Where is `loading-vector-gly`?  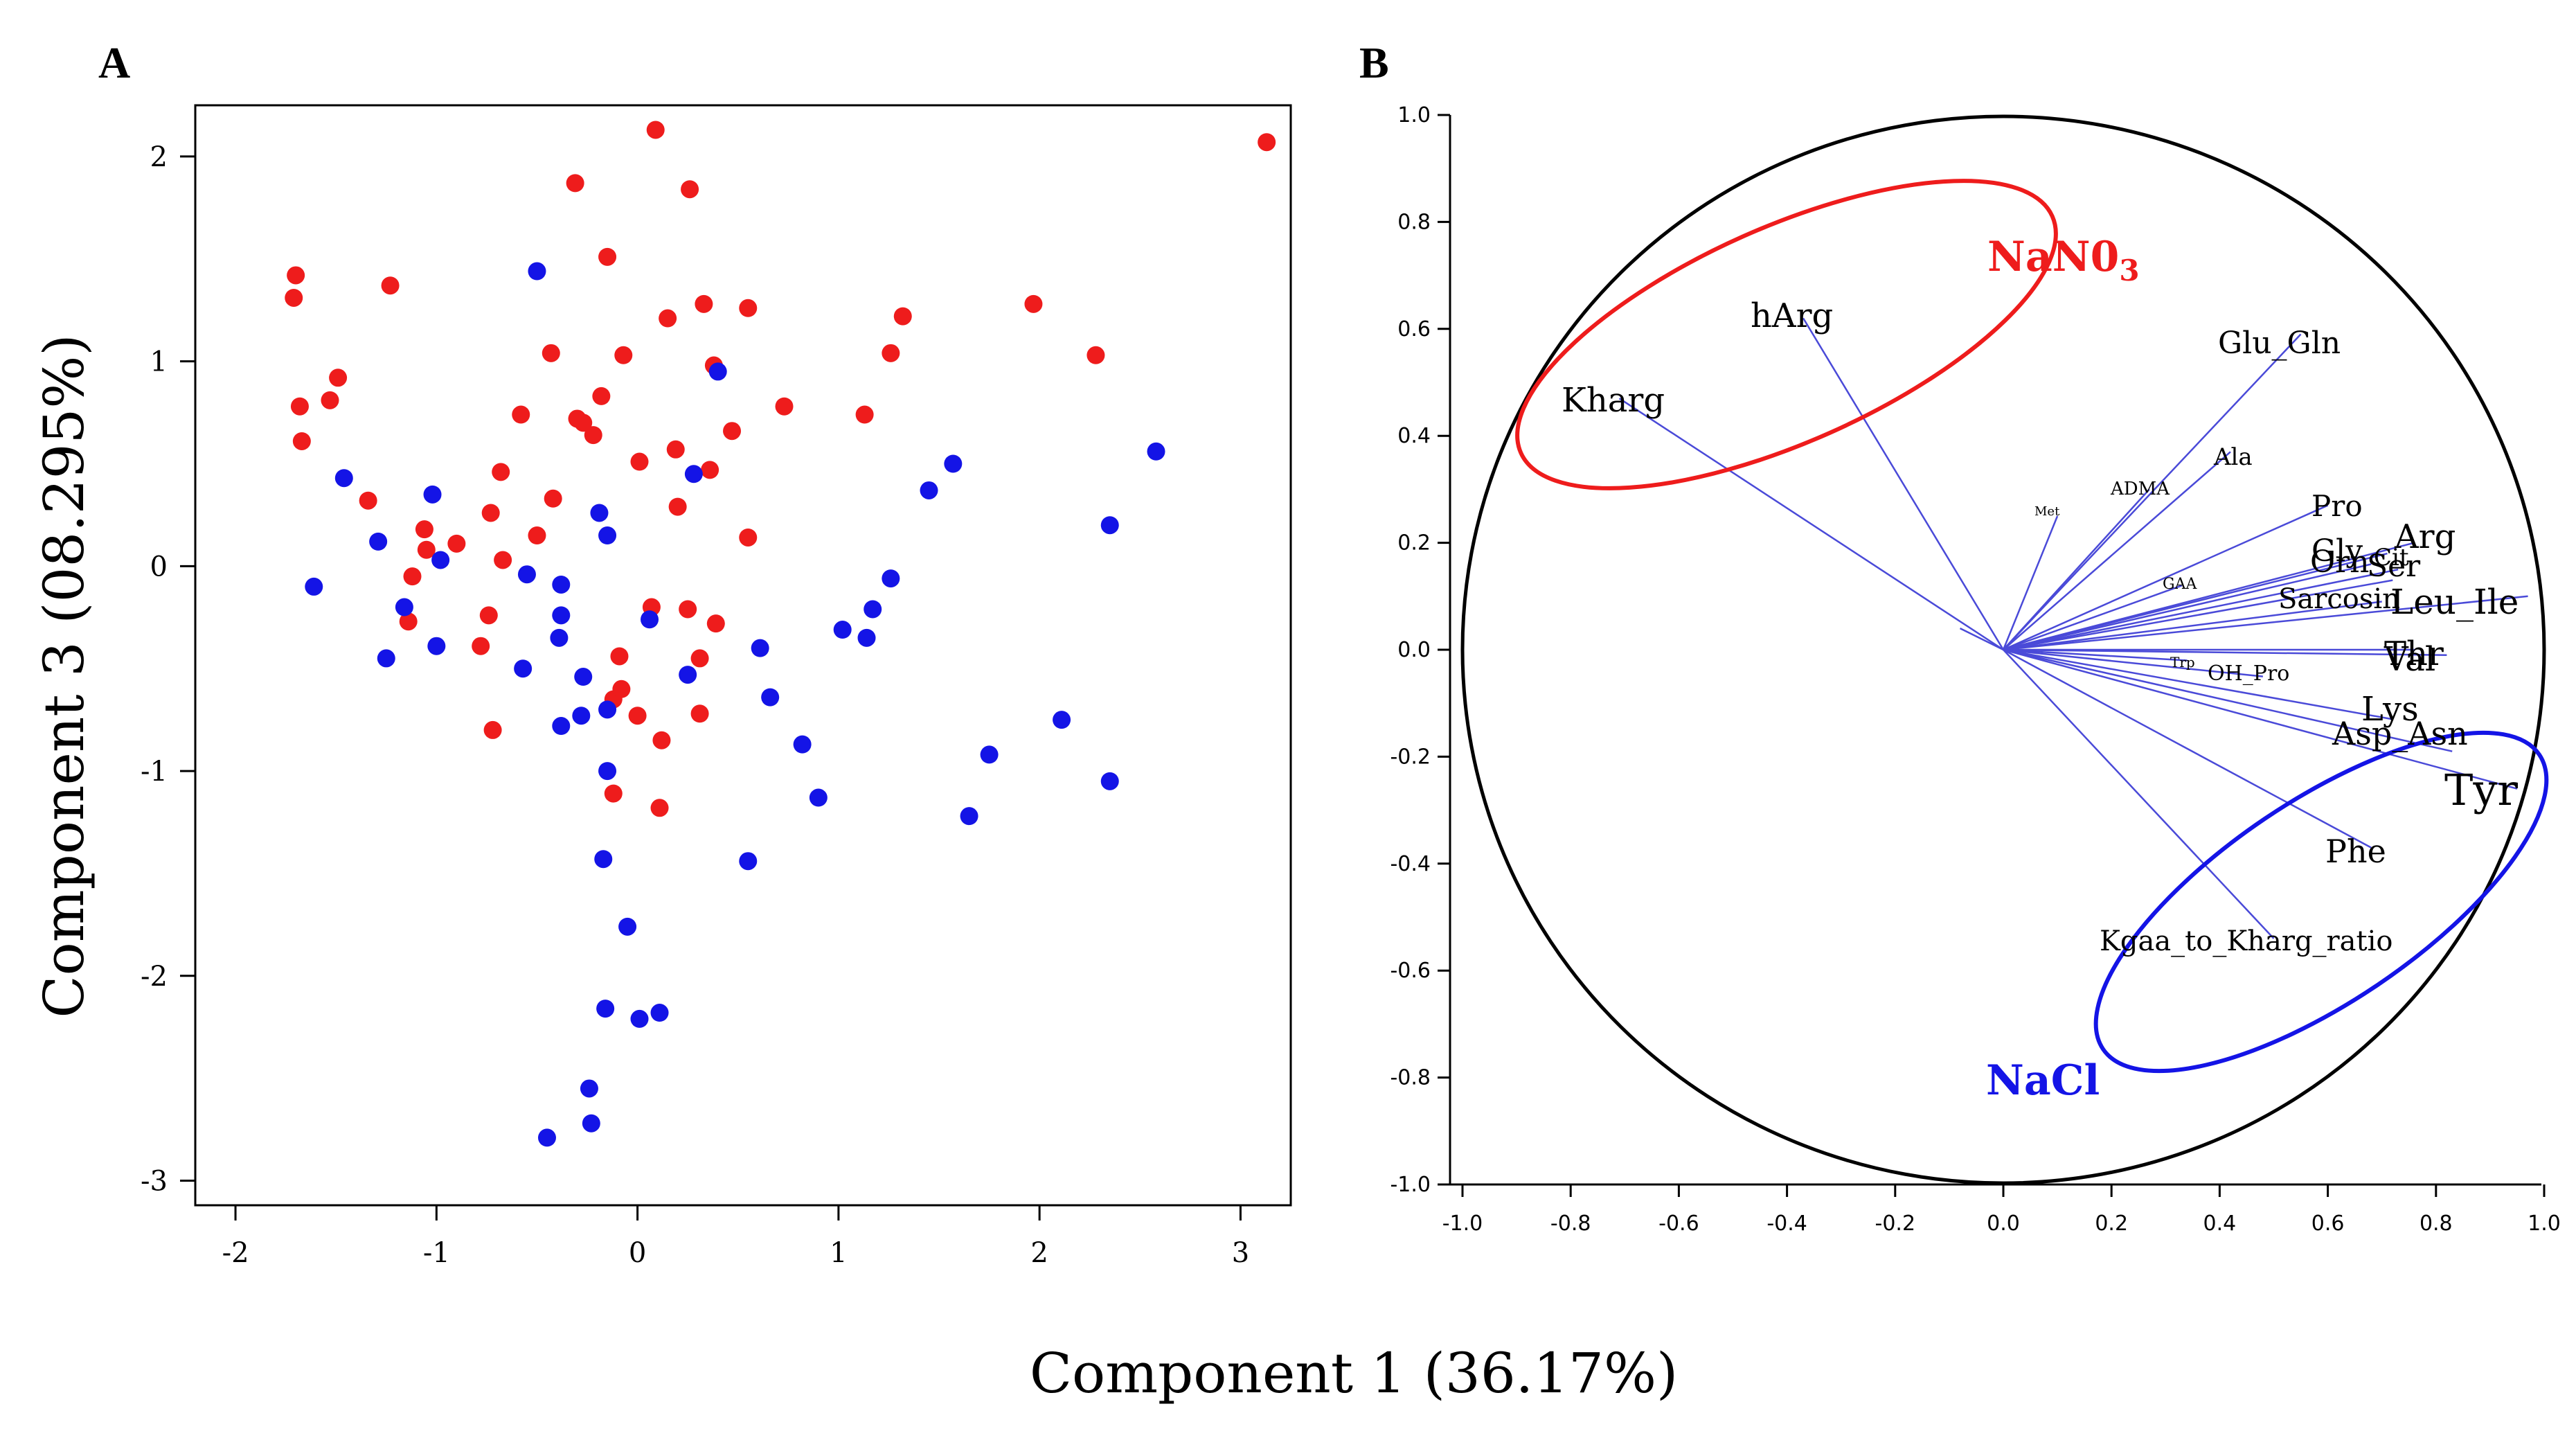 loading-vector-gly is located at coordinates (2195, 601).